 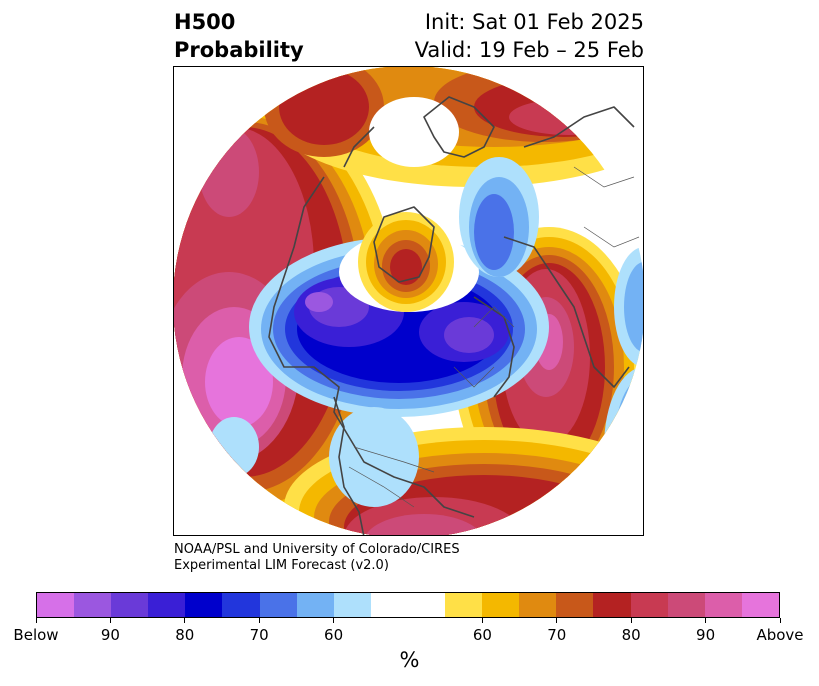 I want to click on colorbar-ticks, so click(x=408, y=621).